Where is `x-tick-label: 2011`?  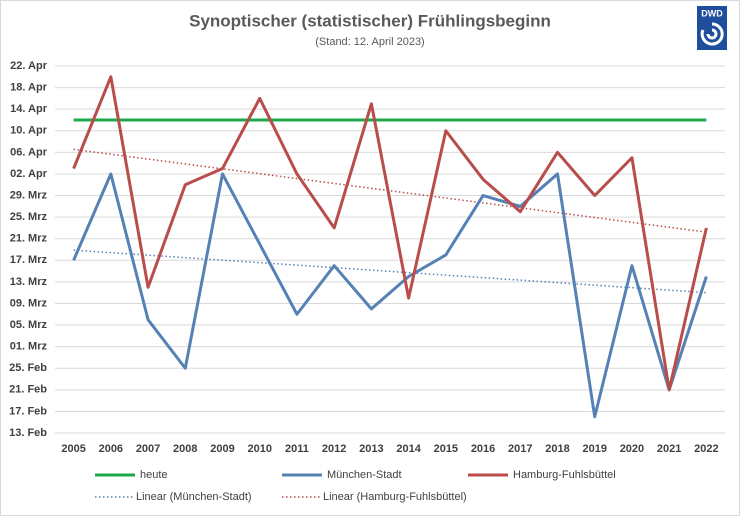 x-tick-label: 2011 is located at coordinates (297, 449).